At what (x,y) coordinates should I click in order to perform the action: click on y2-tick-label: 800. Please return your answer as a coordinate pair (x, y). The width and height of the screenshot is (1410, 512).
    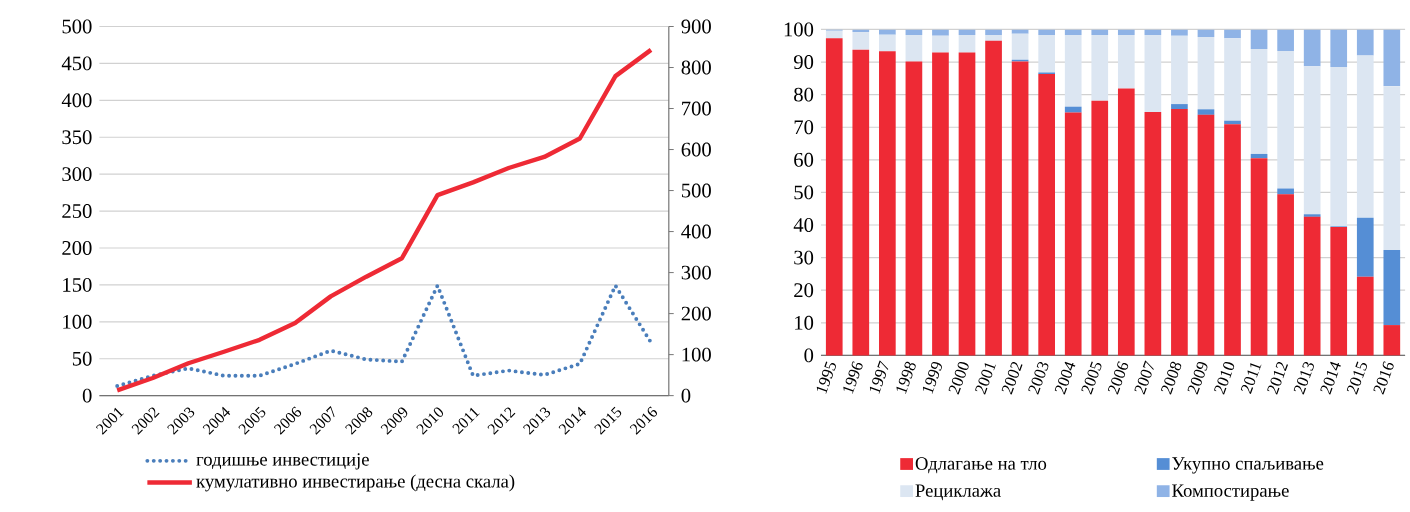
    Looking at the image, I should click on (696, 67).